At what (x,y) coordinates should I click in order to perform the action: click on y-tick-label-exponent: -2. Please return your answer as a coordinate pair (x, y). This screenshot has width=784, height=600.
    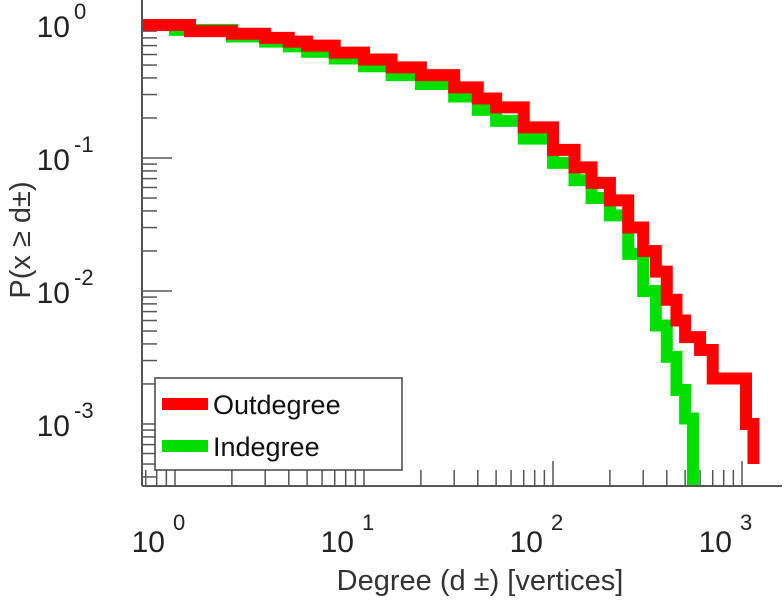
    Looking at the image, I should click on (84, 277).